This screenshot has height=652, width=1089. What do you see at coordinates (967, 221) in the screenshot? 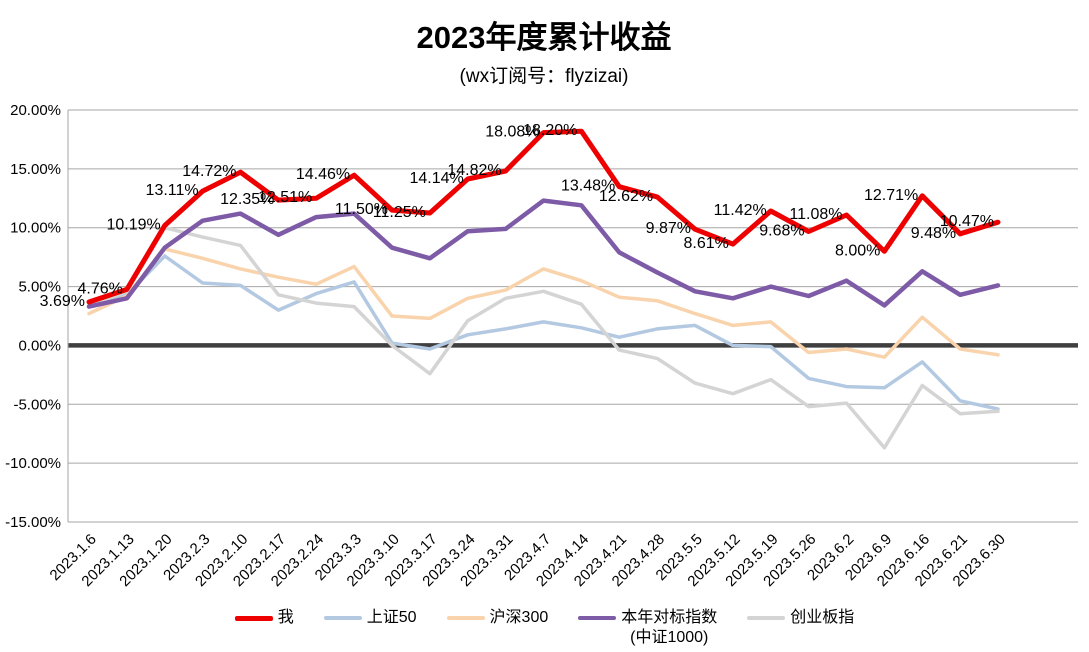
I see `data-label-me: 10.47%` at bounding box center [967, 221].